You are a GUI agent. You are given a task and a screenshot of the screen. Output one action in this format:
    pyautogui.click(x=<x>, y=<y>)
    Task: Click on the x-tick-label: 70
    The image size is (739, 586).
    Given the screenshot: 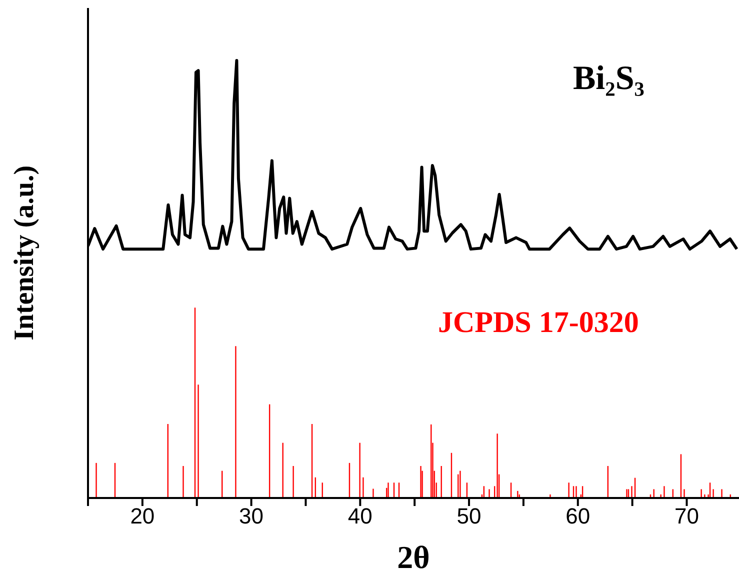 What is the action you would take?
    pyautogui.click(x=686, y=516)
    